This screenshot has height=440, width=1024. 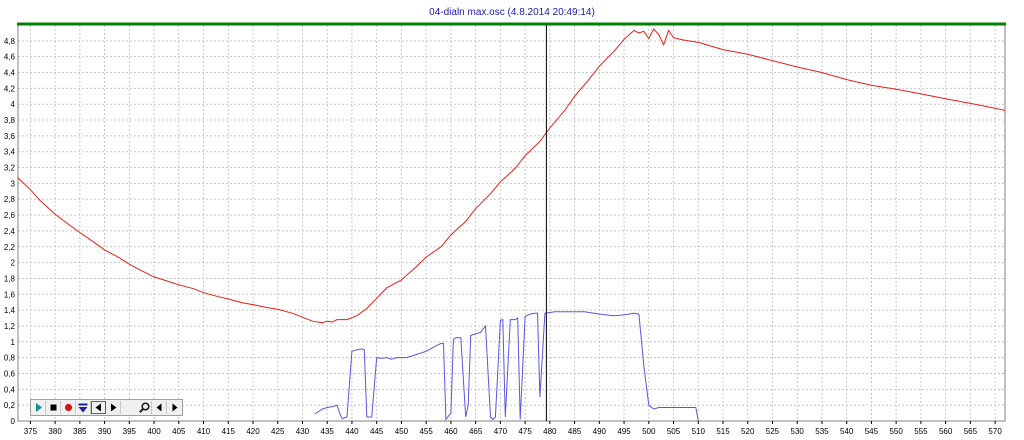 What do you see at coordinates (68, 407) in the screenshot?
I see `record-icon` at bounding box center [68, 407].